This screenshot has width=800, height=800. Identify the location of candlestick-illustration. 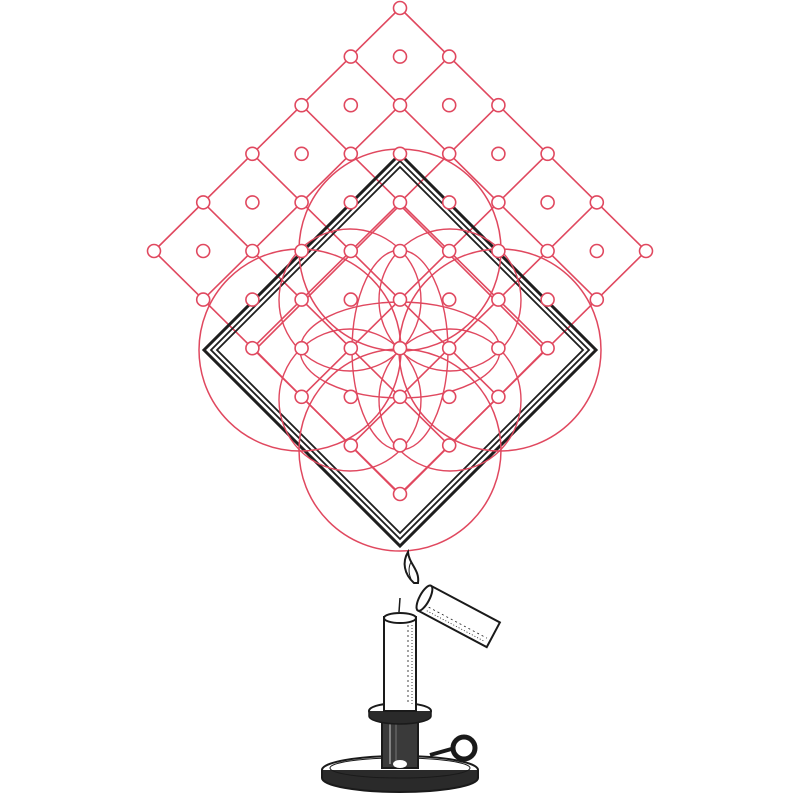
(411, 670).